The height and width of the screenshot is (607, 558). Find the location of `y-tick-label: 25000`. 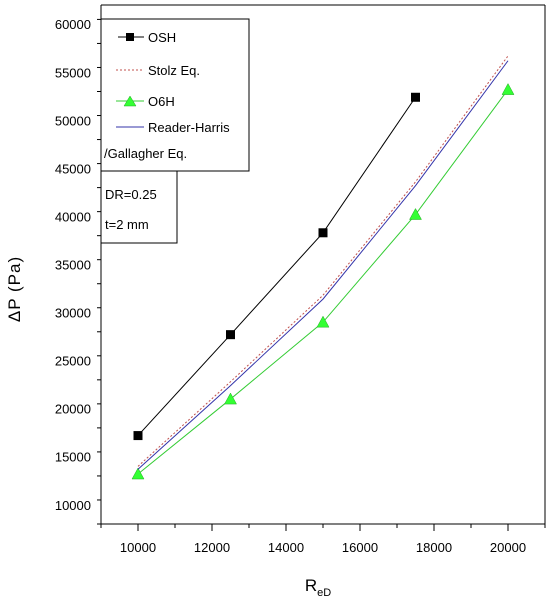

y-tick-label: 25000 is located at coordinates (73, 361).